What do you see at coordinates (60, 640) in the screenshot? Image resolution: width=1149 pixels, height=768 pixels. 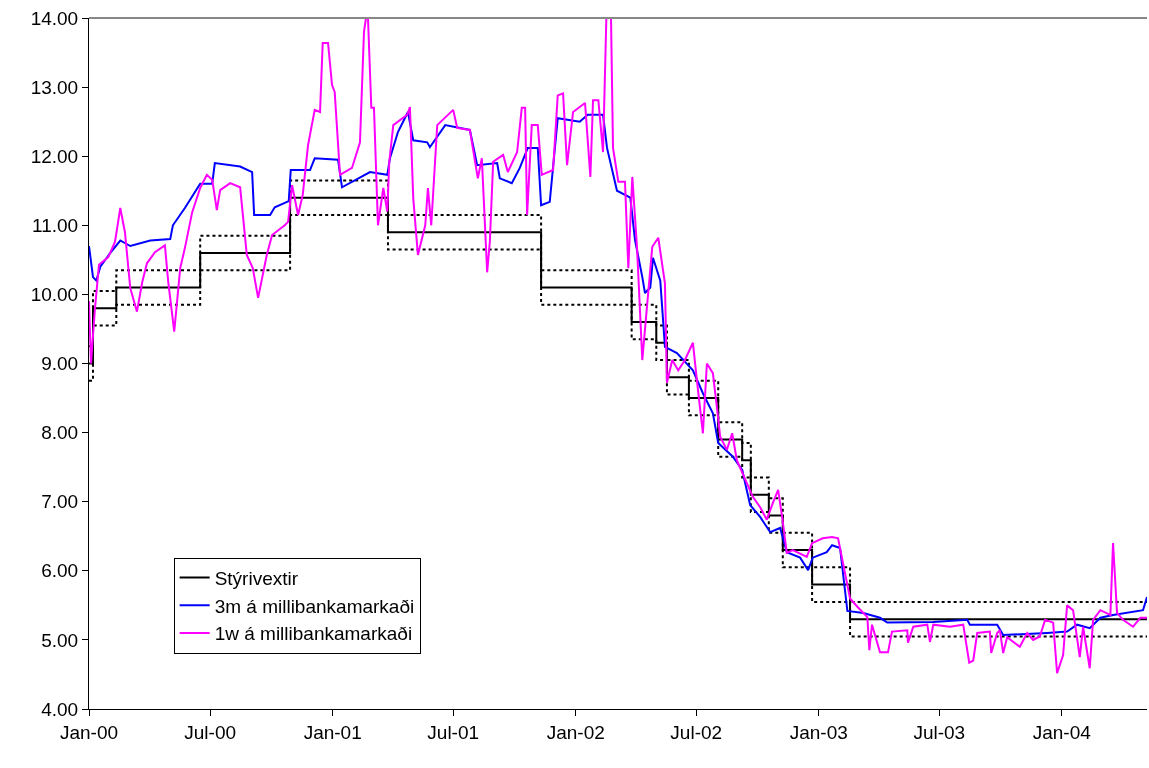 I see `y-tick-label: 5.00` at bounding box center [60, 640].